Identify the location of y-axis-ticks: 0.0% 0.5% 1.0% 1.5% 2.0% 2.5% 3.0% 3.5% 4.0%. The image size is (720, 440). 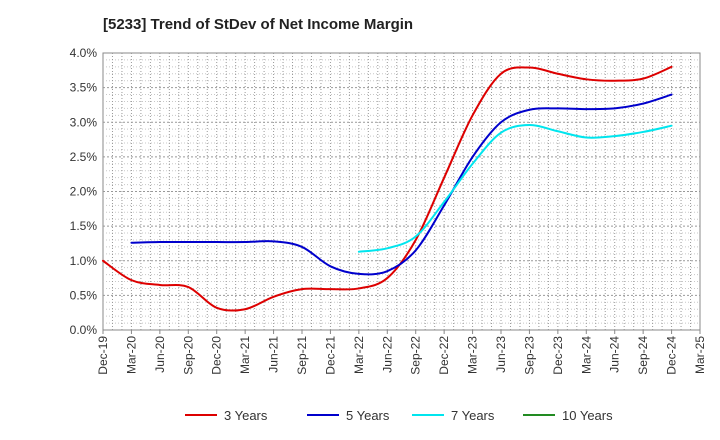
(84, 191).